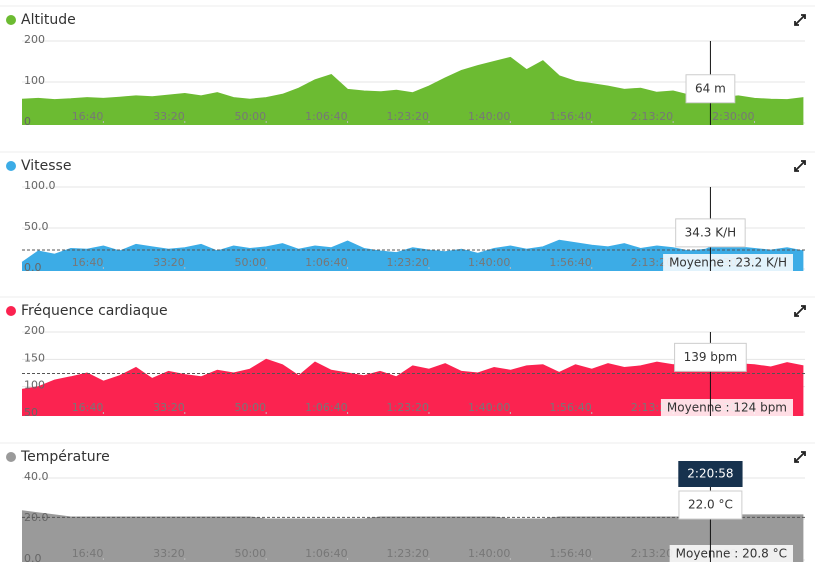 The height and width of the screenshot is (570, 815). I want to click on mean-label-text: Moyenne : 20.8 °C, so click(731, 554).